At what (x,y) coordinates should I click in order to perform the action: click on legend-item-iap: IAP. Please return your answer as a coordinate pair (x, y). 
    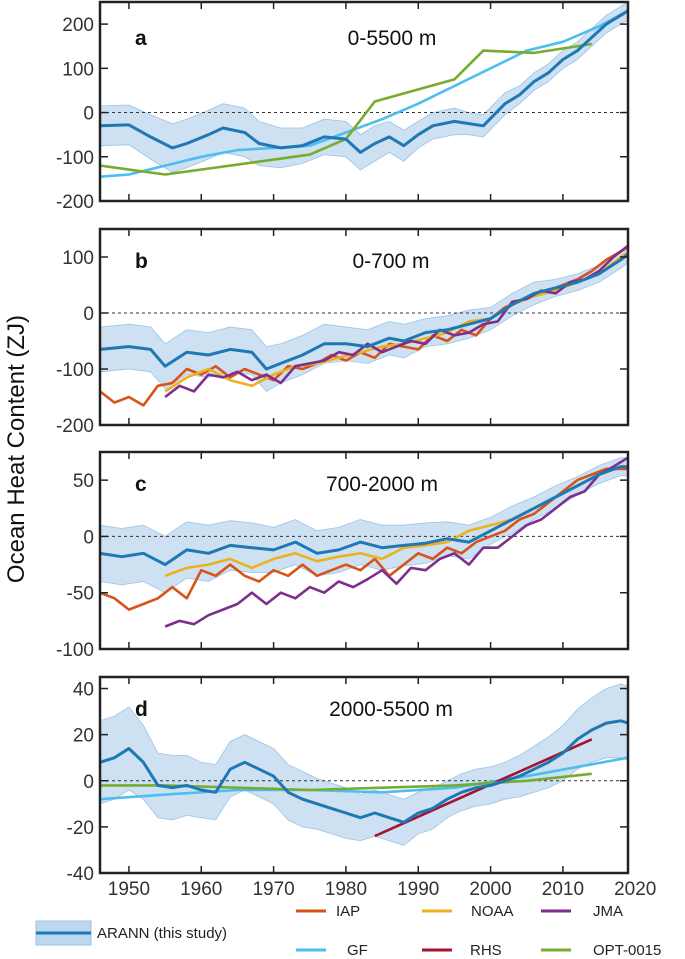
    Looking at the image, I should click on (328, 911).